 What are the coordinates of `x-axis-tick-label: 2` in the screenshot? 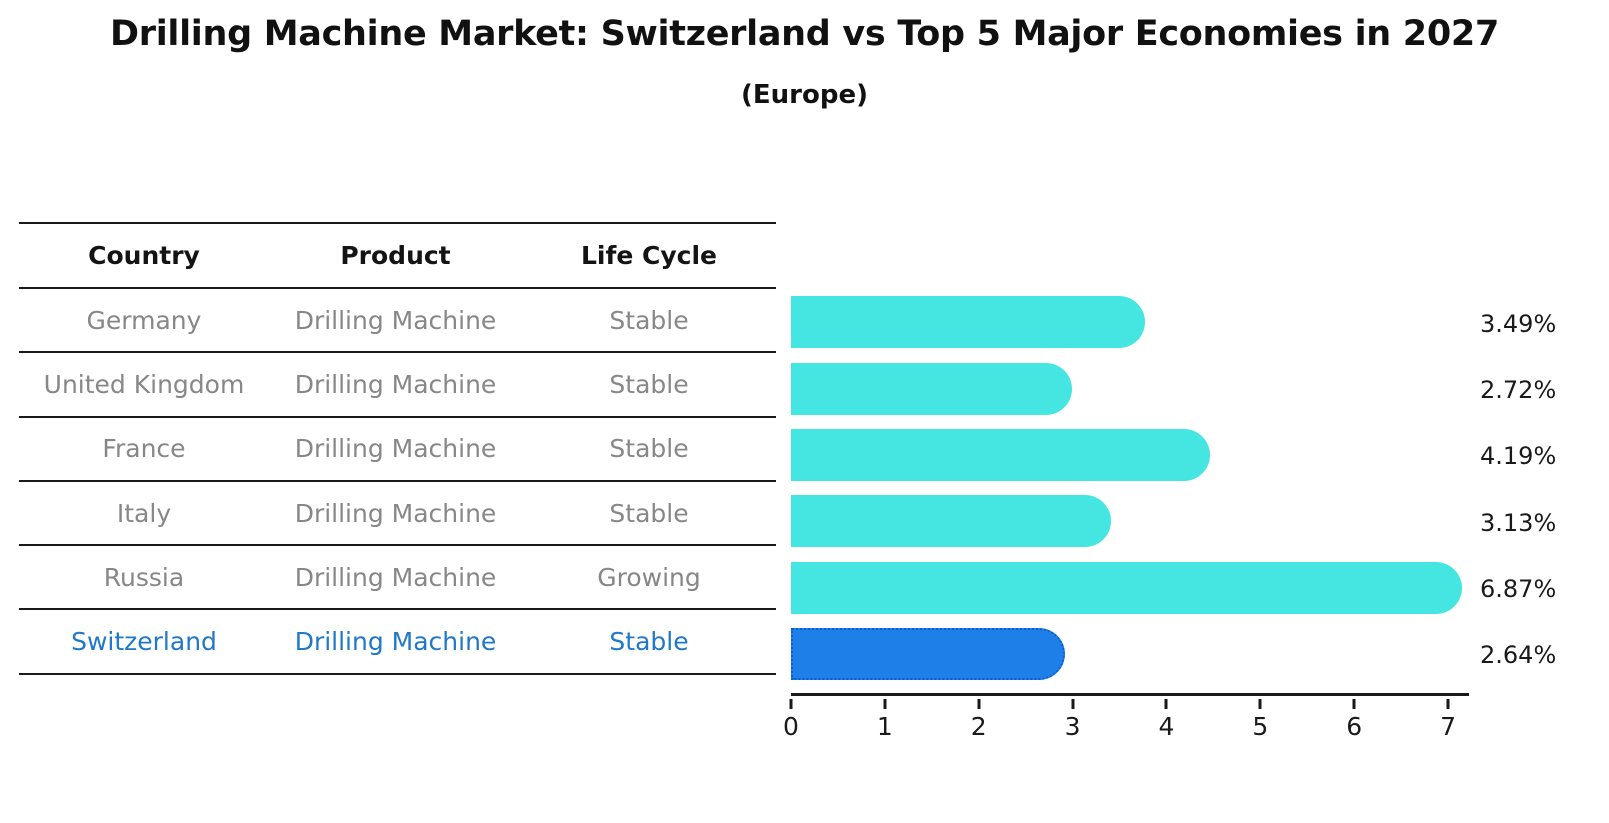 It's located at (978, 726).